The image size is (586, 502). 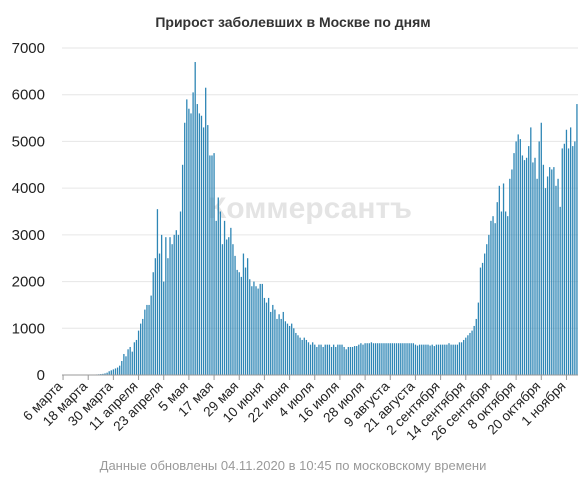 What do you see at coordinates (28, 188) in the screenshot?
I see `y-tick-label: 4000` at bounding box center [28, 188].